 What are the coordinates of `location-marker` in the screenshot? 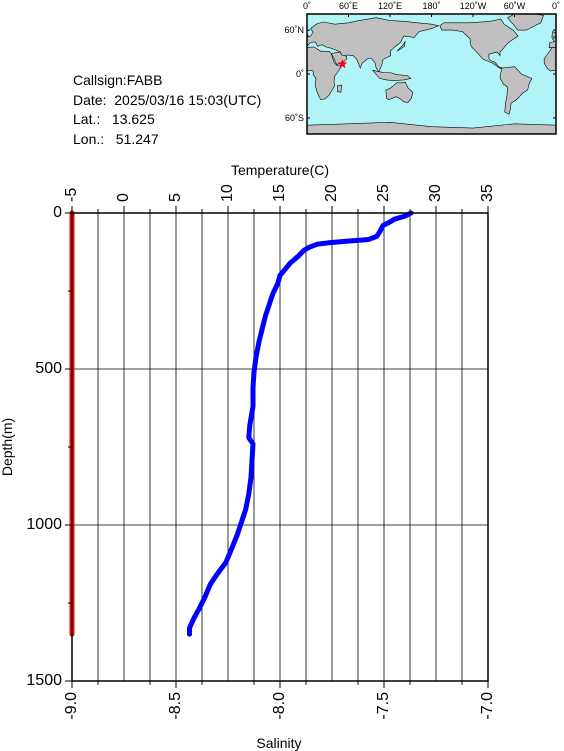 It's located at (342, 64).